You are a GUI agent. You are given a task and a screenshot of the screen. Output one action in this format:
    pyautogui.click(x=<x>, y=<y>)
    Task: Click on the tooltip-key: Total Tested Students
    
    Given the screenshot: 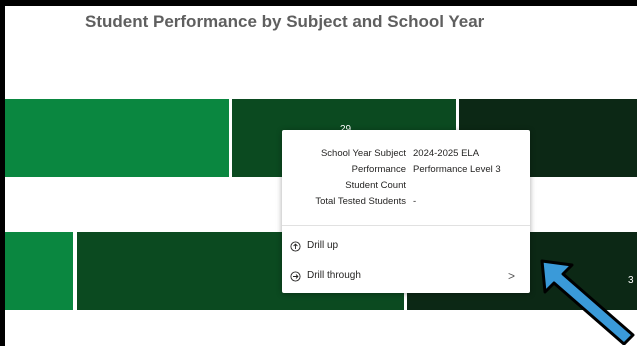 What is the action you would take?
    pyautogui.click(x=360, y=201)
    